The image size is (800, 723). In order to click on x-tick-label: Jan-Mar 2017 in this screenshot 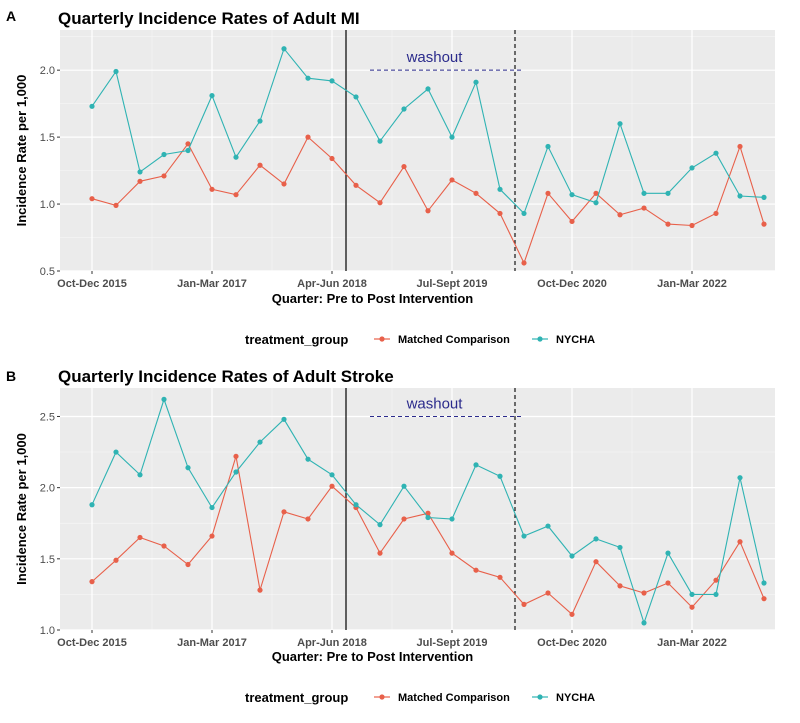, I will do `click(212, 284)`.